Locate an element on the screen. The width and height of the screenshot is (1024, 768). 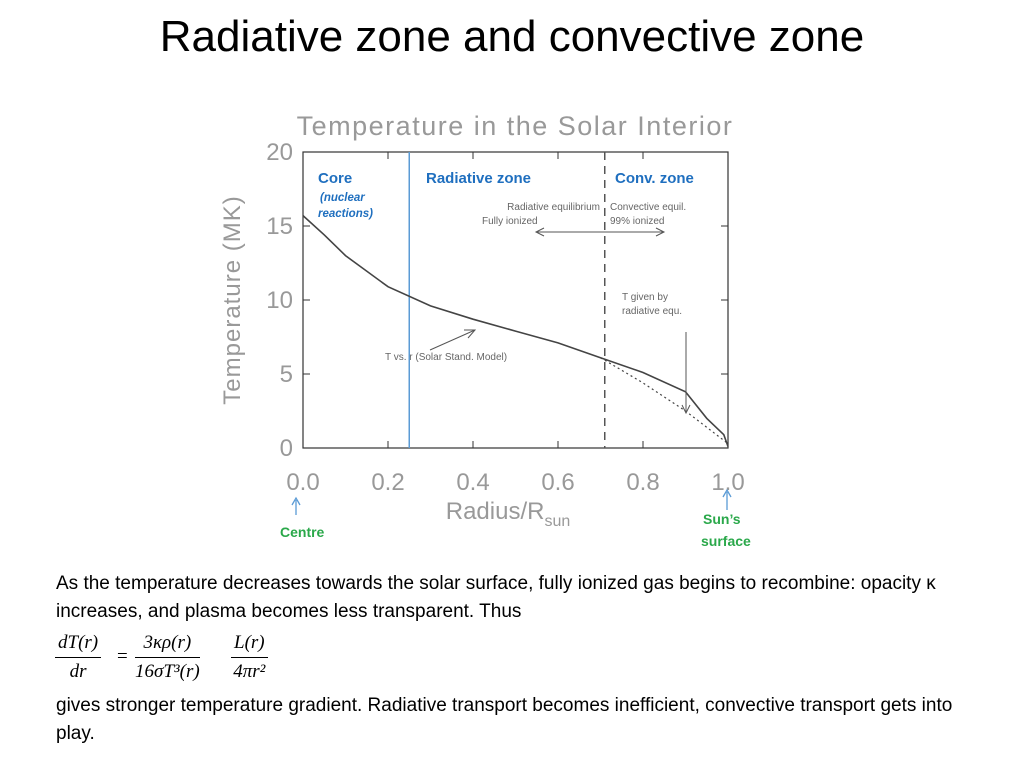
core-sub-2: reactions) is located at coordinates (345, 214).